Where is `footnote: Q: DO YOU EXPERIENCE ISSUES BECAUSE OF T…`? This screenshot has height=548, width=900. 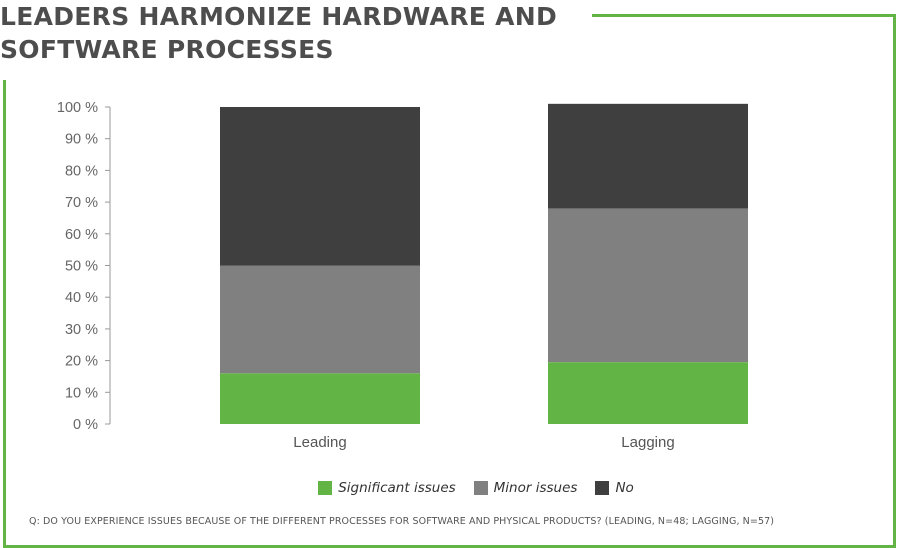 footnote: Q: DO YOU EXPERIENCE ISSUES BECAUSE OF T… is located at coordinates (402, 521).